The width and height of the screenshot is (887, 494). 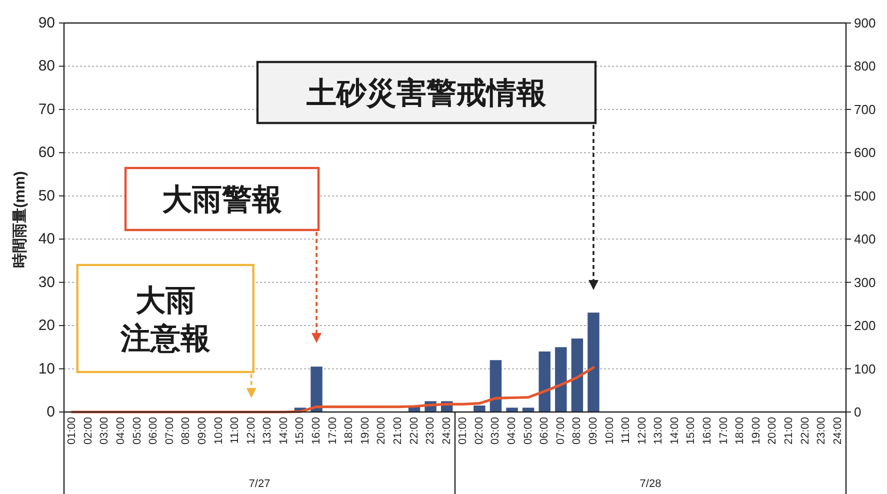 What do you see at coordinates (865, 152) in the screenshot?
I see `y2-tick-label: 600` at bounding box center [865, 152].